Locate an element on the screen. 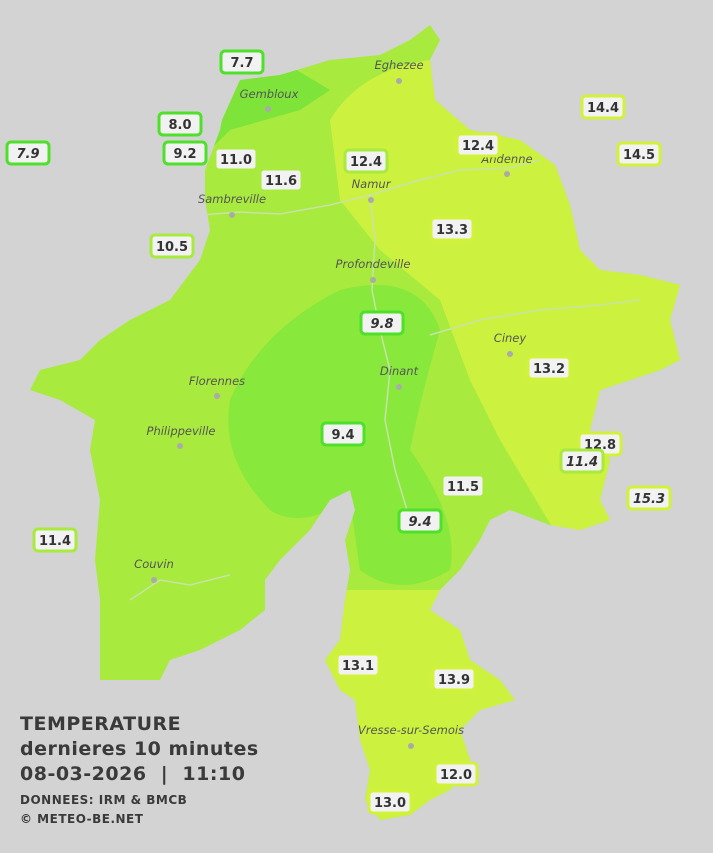  station-value: 11.0 is located at coordinates (236, 160).